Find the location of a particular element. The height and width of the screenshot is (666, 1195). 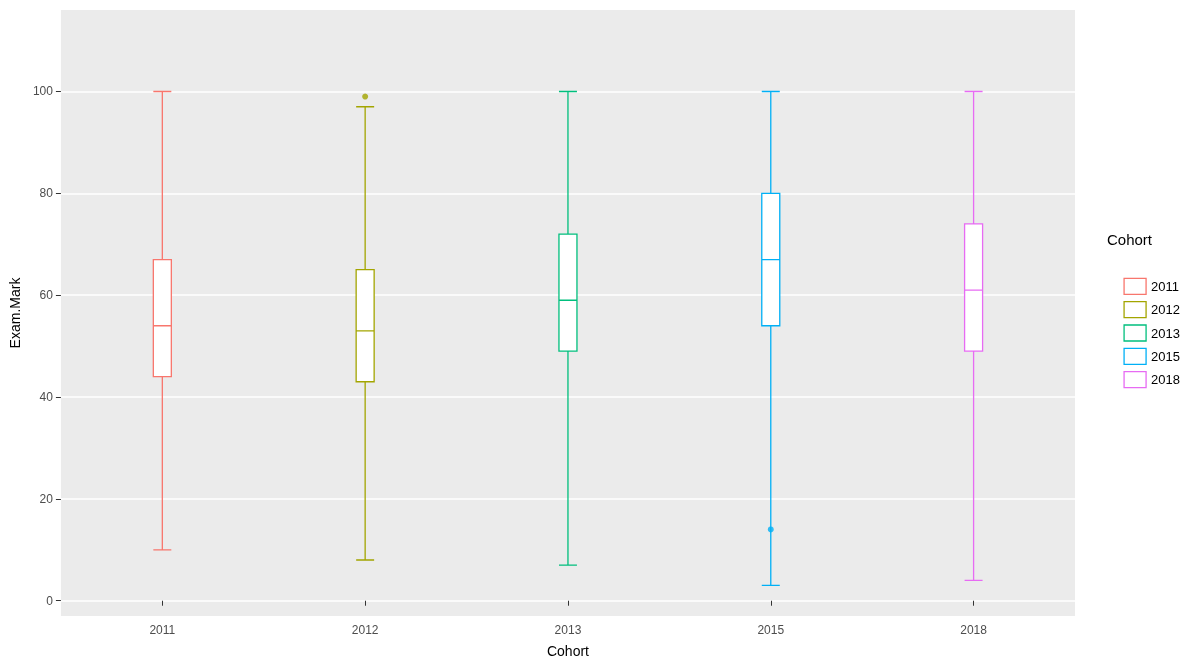

legend-label: 2018 is located at coordinates (1165, 380).